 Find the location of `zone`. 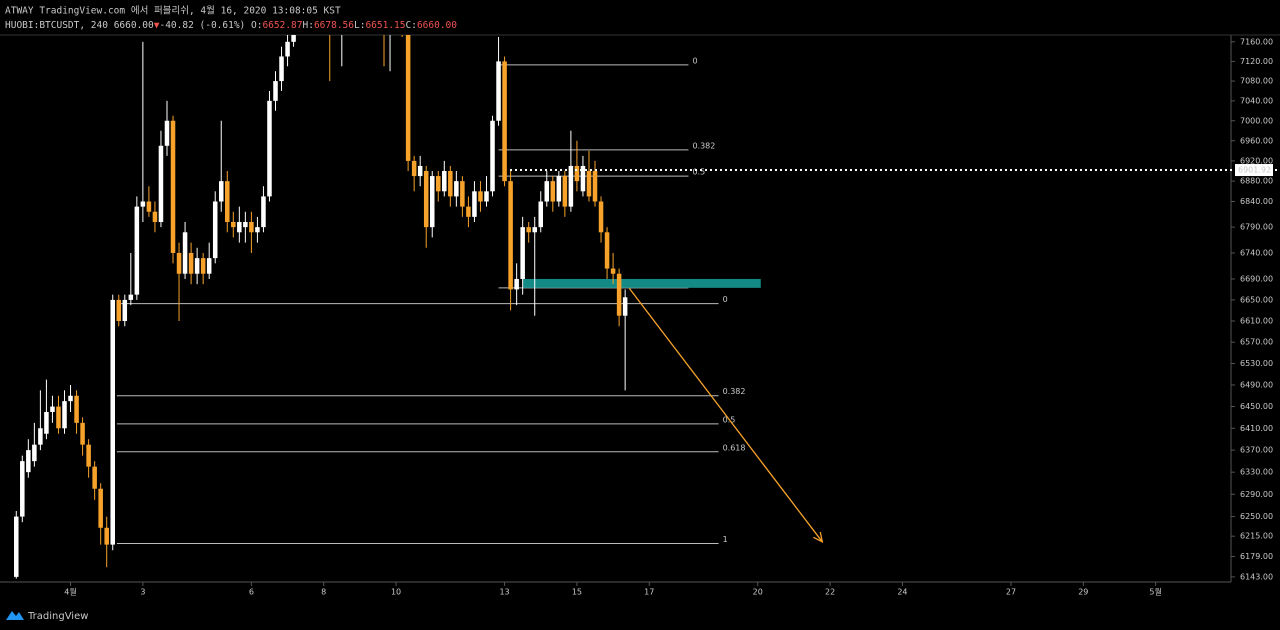

zone is located at coordinates (641, 283).